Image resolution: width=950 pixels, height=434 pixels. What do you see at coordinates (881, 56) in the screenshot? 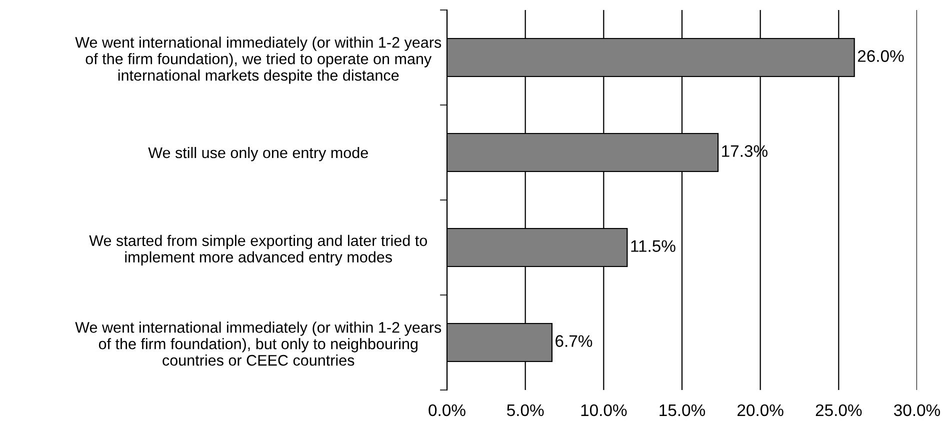
I see `data-label: 26.0%` at bounding box center [881, 56].